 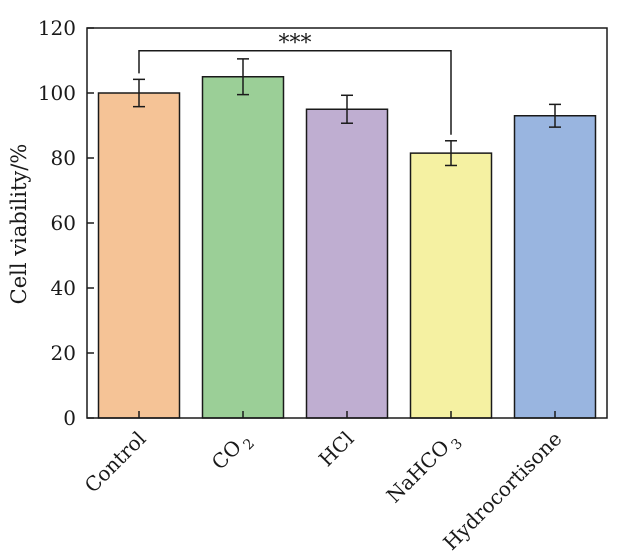 I want to click on significance-label: ***, so click(x=295, y=43).